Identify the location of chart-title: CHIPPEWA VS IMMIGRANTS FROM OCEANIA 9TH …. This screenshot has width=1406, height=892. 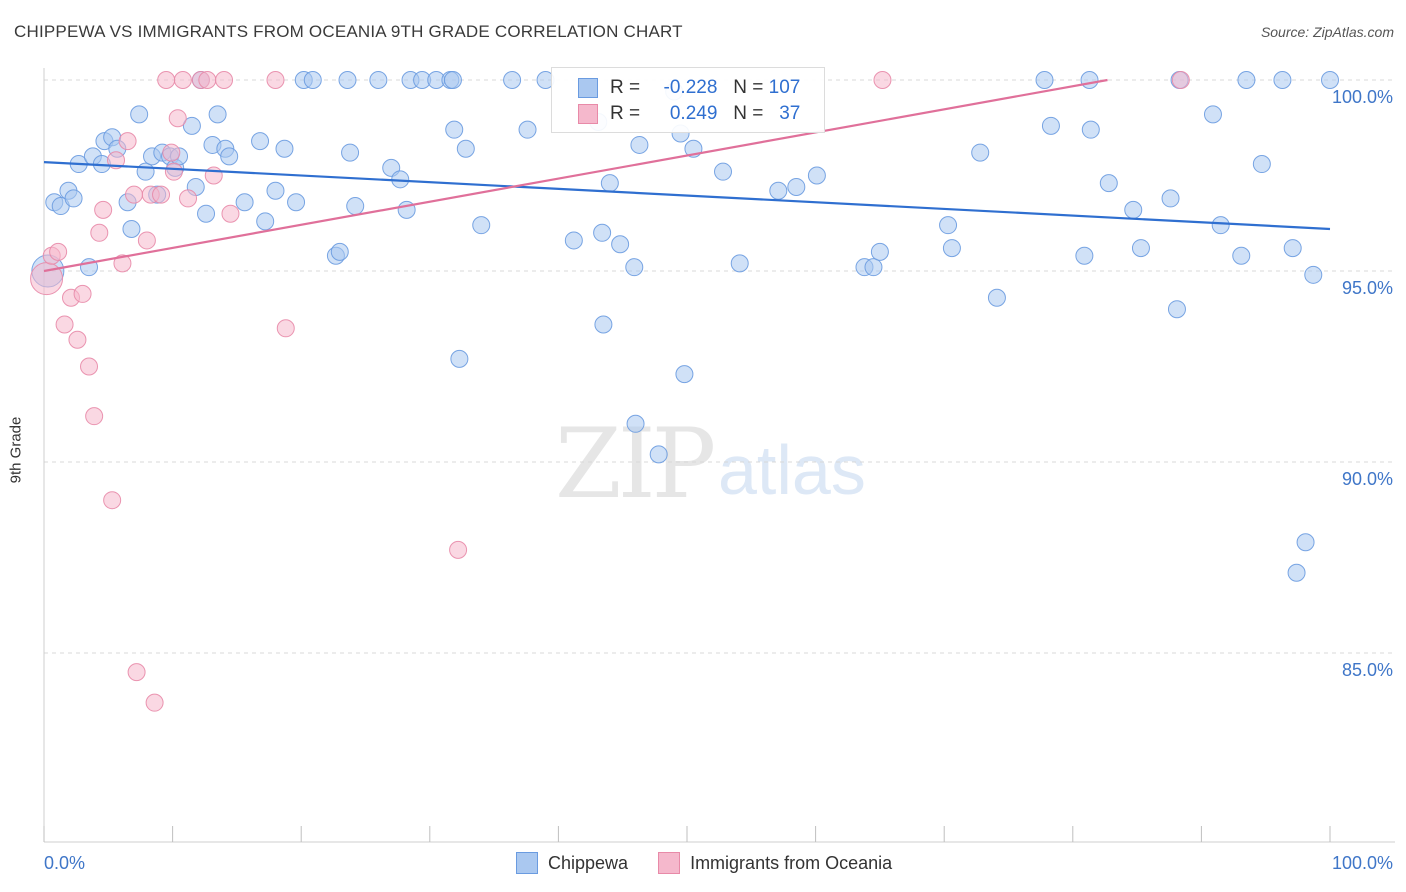
(348, 31).